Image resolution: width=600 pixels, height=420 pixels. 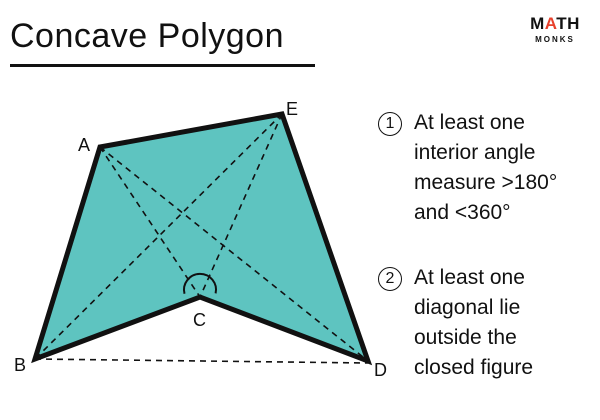 What do you see at coordinates (162, 65) in the screenshot?
I see `title-underline` at bounding box center [162, 65].